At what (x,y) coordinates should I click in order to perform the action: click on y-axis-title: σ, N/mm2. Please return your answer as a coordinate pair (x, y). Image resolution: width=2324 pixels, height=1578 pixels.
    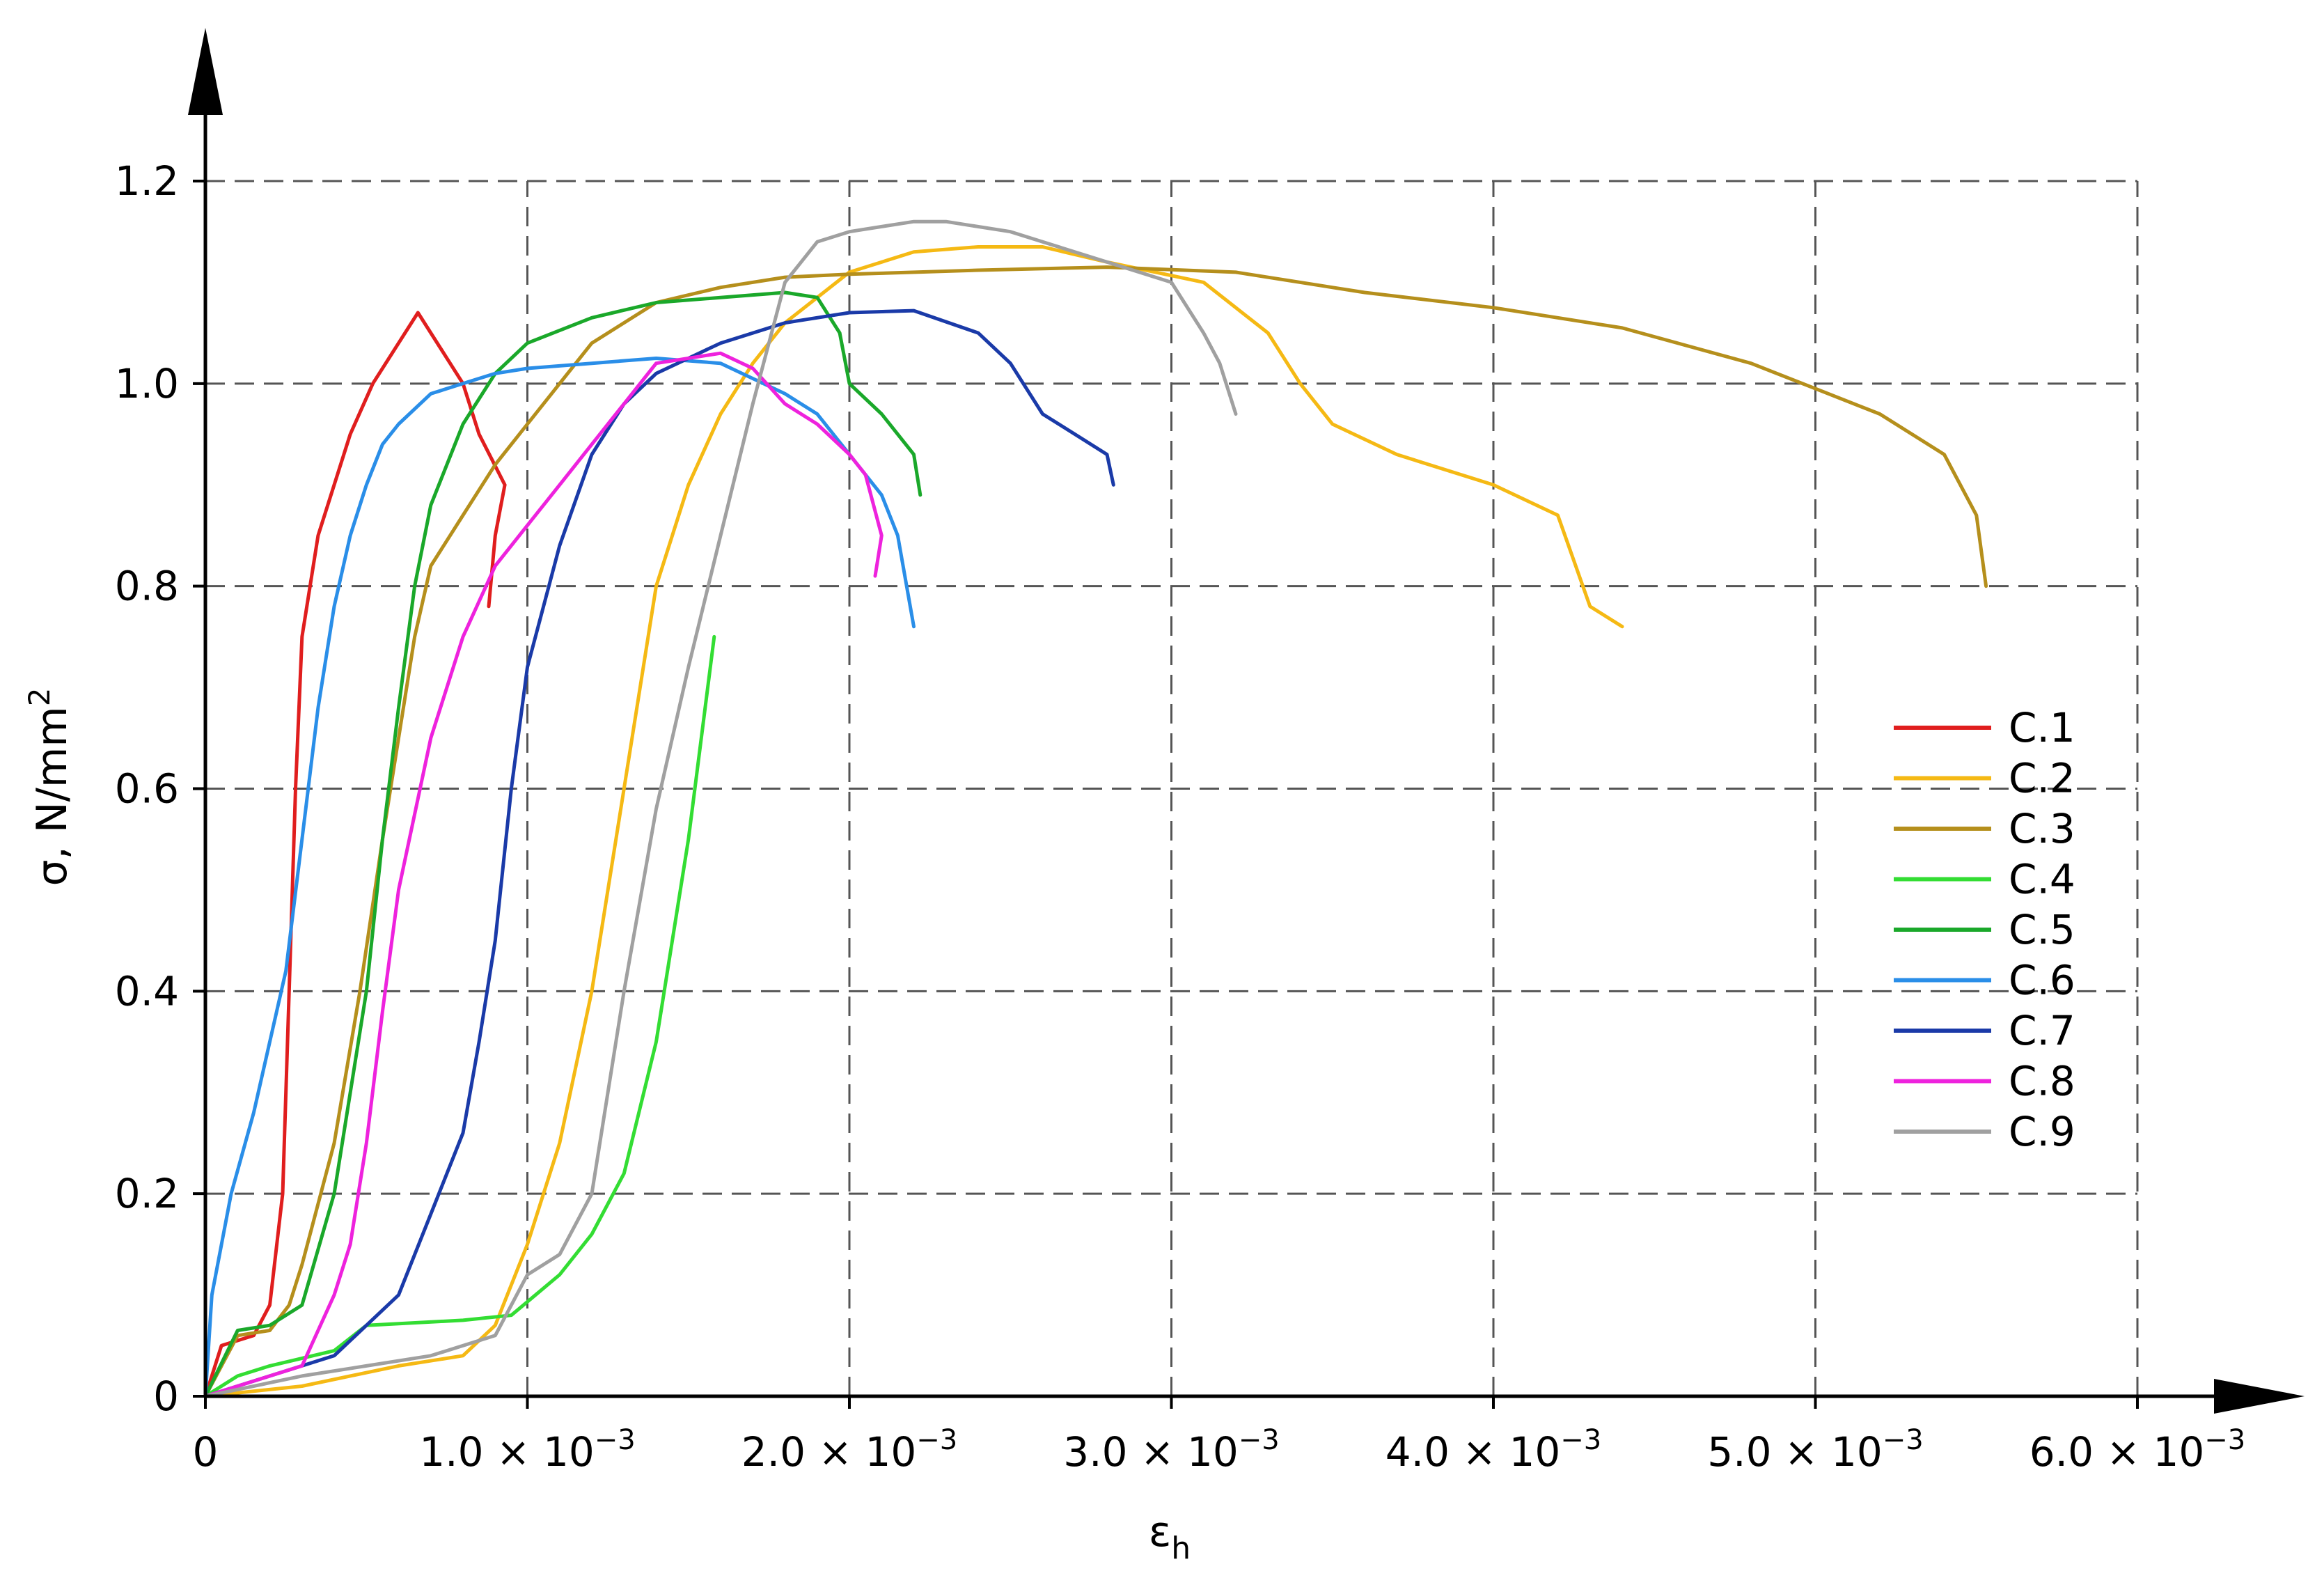
    Looking at the image, I should click on (50, 787).